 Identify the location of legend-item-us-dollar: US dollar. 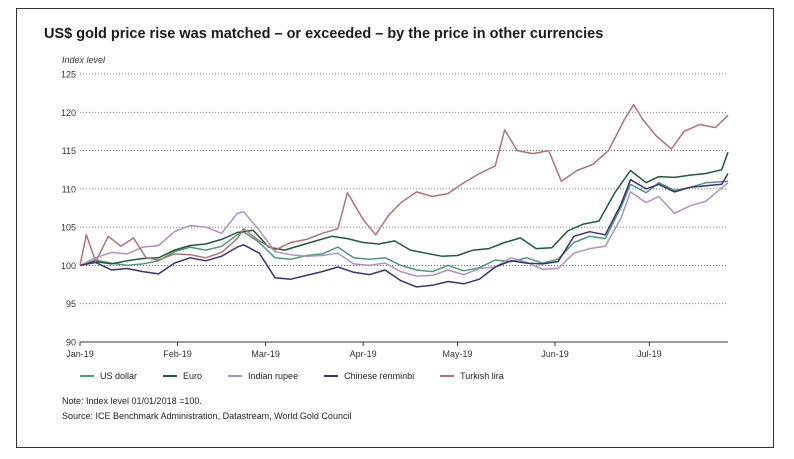
(108, 376).